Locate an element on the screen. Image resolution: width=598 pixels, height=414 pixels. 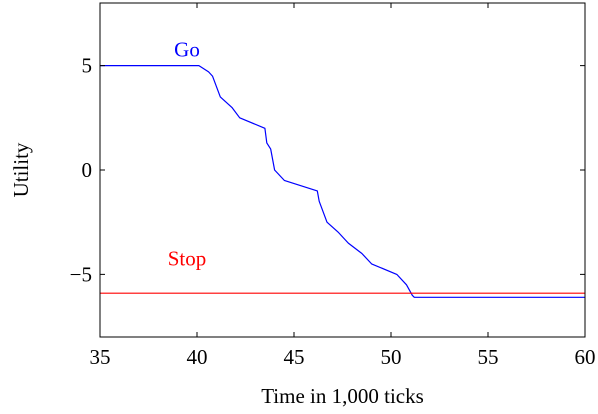
series-label-layer: Go Stop is located at coordinates (187, 154).